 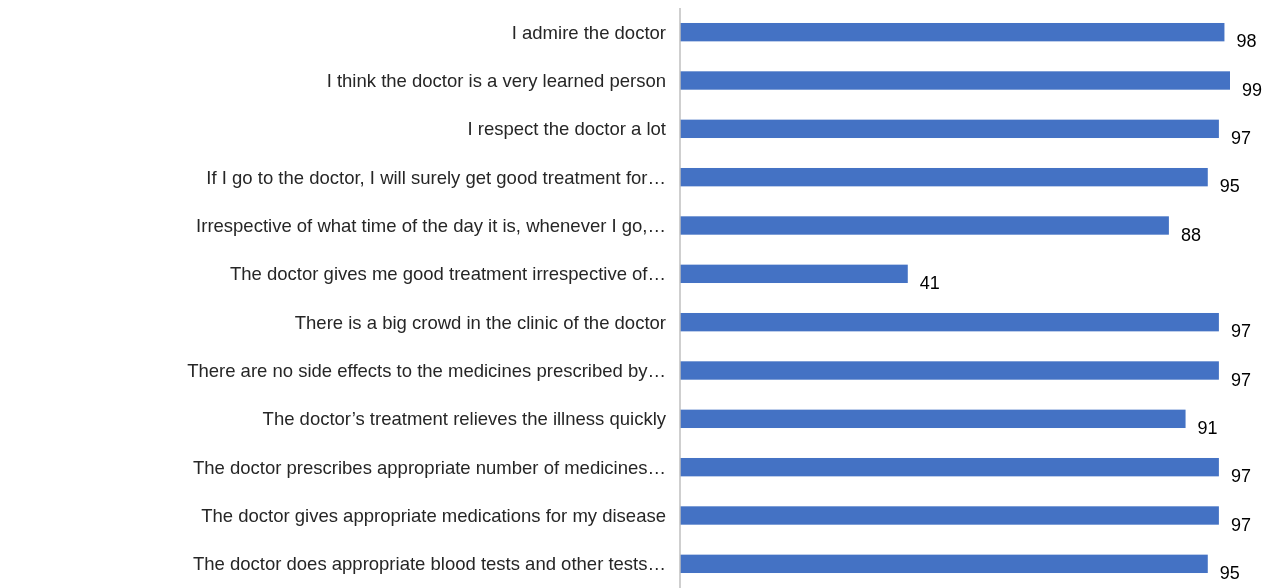 What do you see at coordinates (1252, 89) in the screenshot?
I see `data-label: 99` at bounding box center [1252, 89].